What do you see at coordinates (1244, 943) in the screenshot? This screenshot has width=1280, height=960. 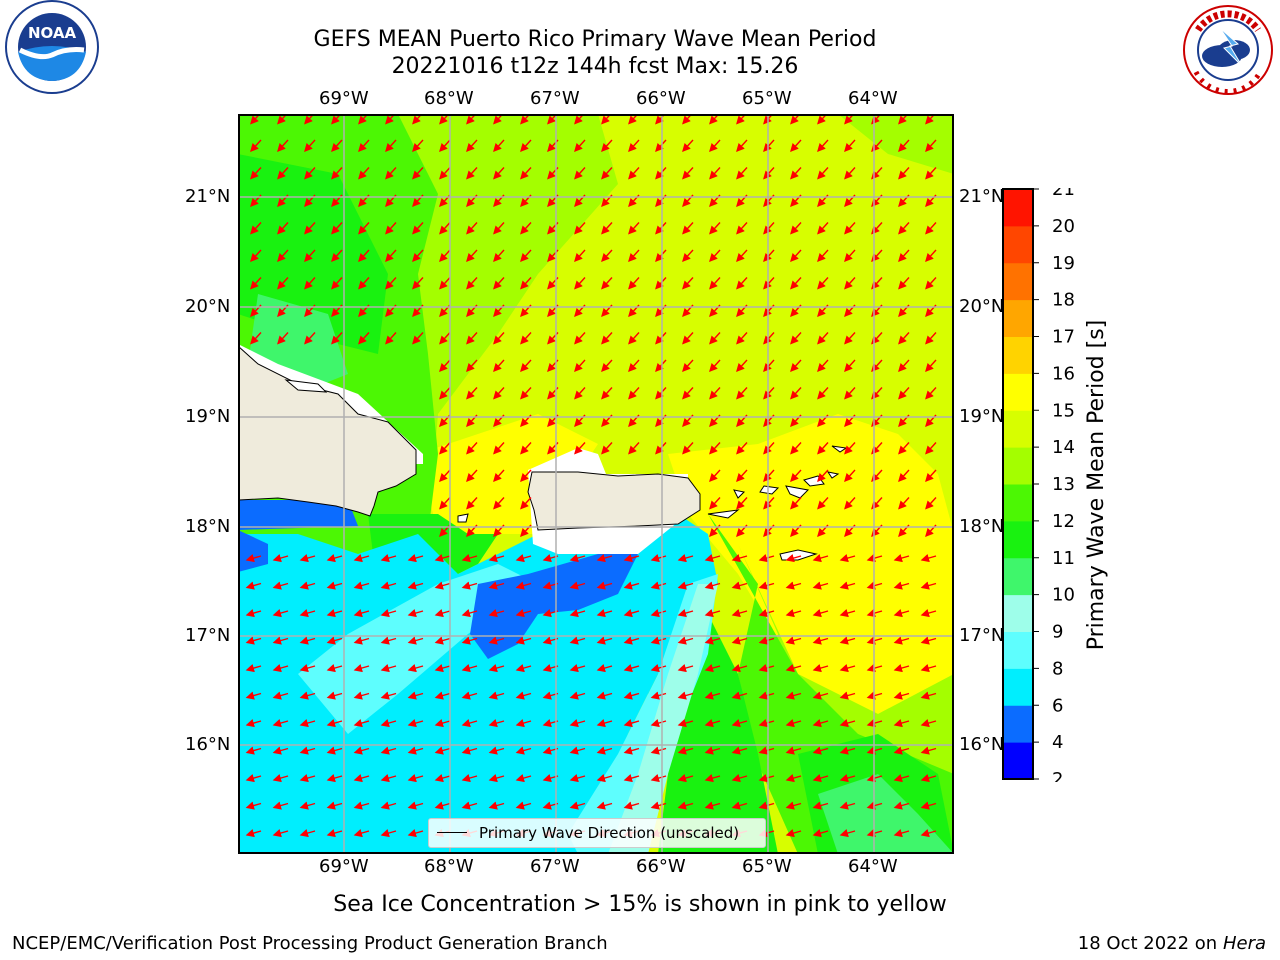 I see `footer-host: Hera` at bounding box center [1244, 943].